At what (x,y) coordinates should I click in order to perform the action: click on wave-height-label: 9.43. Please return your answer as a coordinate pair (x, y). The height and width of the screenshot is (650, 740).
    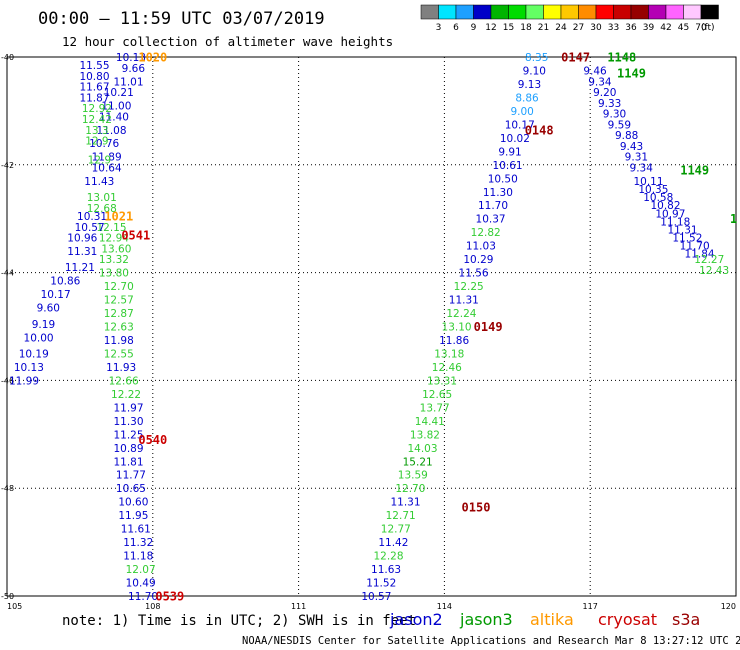
    Looking at the image, I should click on (631, 147).